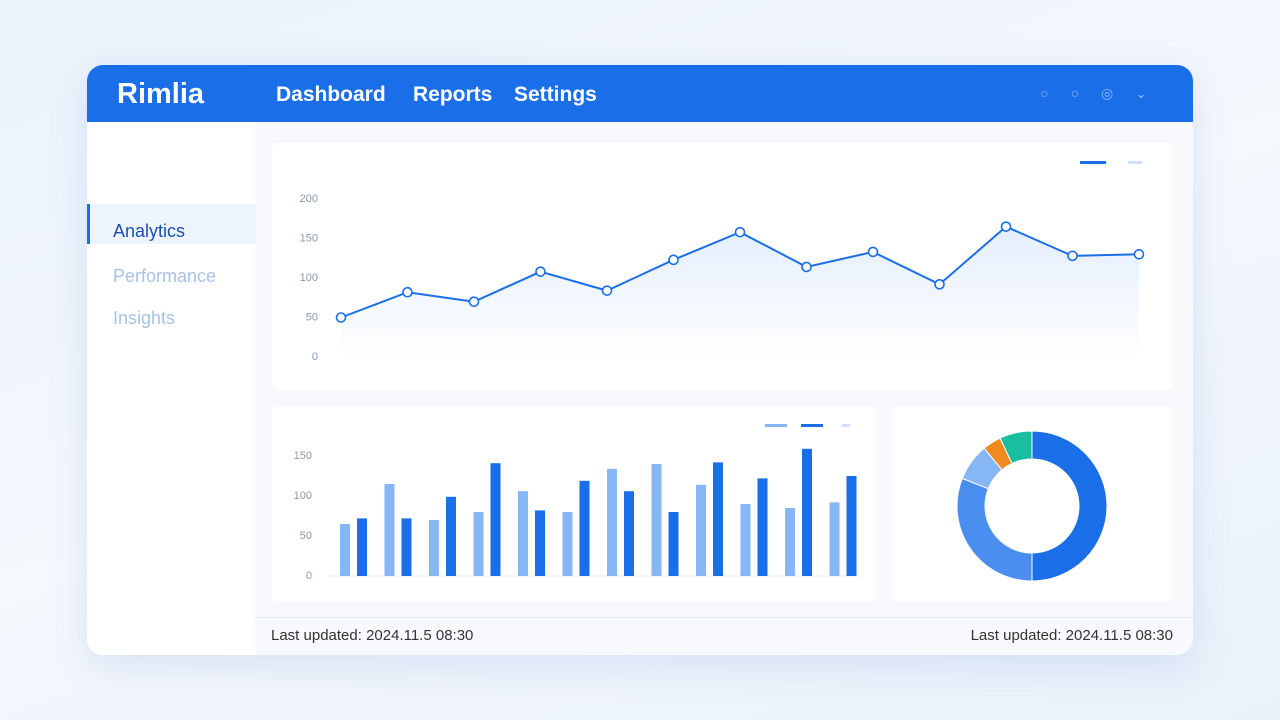 Image resolution: width=1280 pixels, height=720 pixels. Describe the element at coordinates (453, 94) in the screenshot. I see `nav-item: Reports` at that location.